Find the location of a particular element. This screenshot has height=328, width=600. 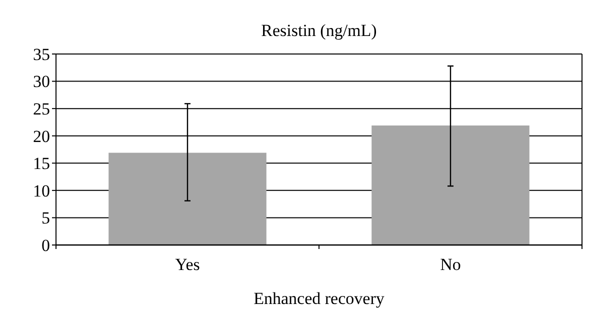

y-tick-label: 0 is located at coordinates (46, 245).